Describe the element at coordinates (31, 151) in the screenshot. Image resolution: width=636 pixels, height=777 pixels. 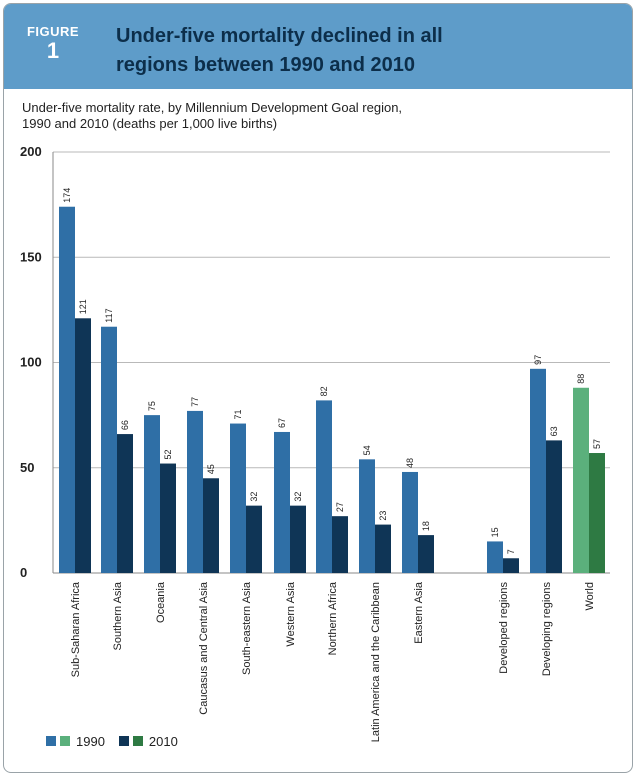
I see `y-tick-label-200: 200` at that location.